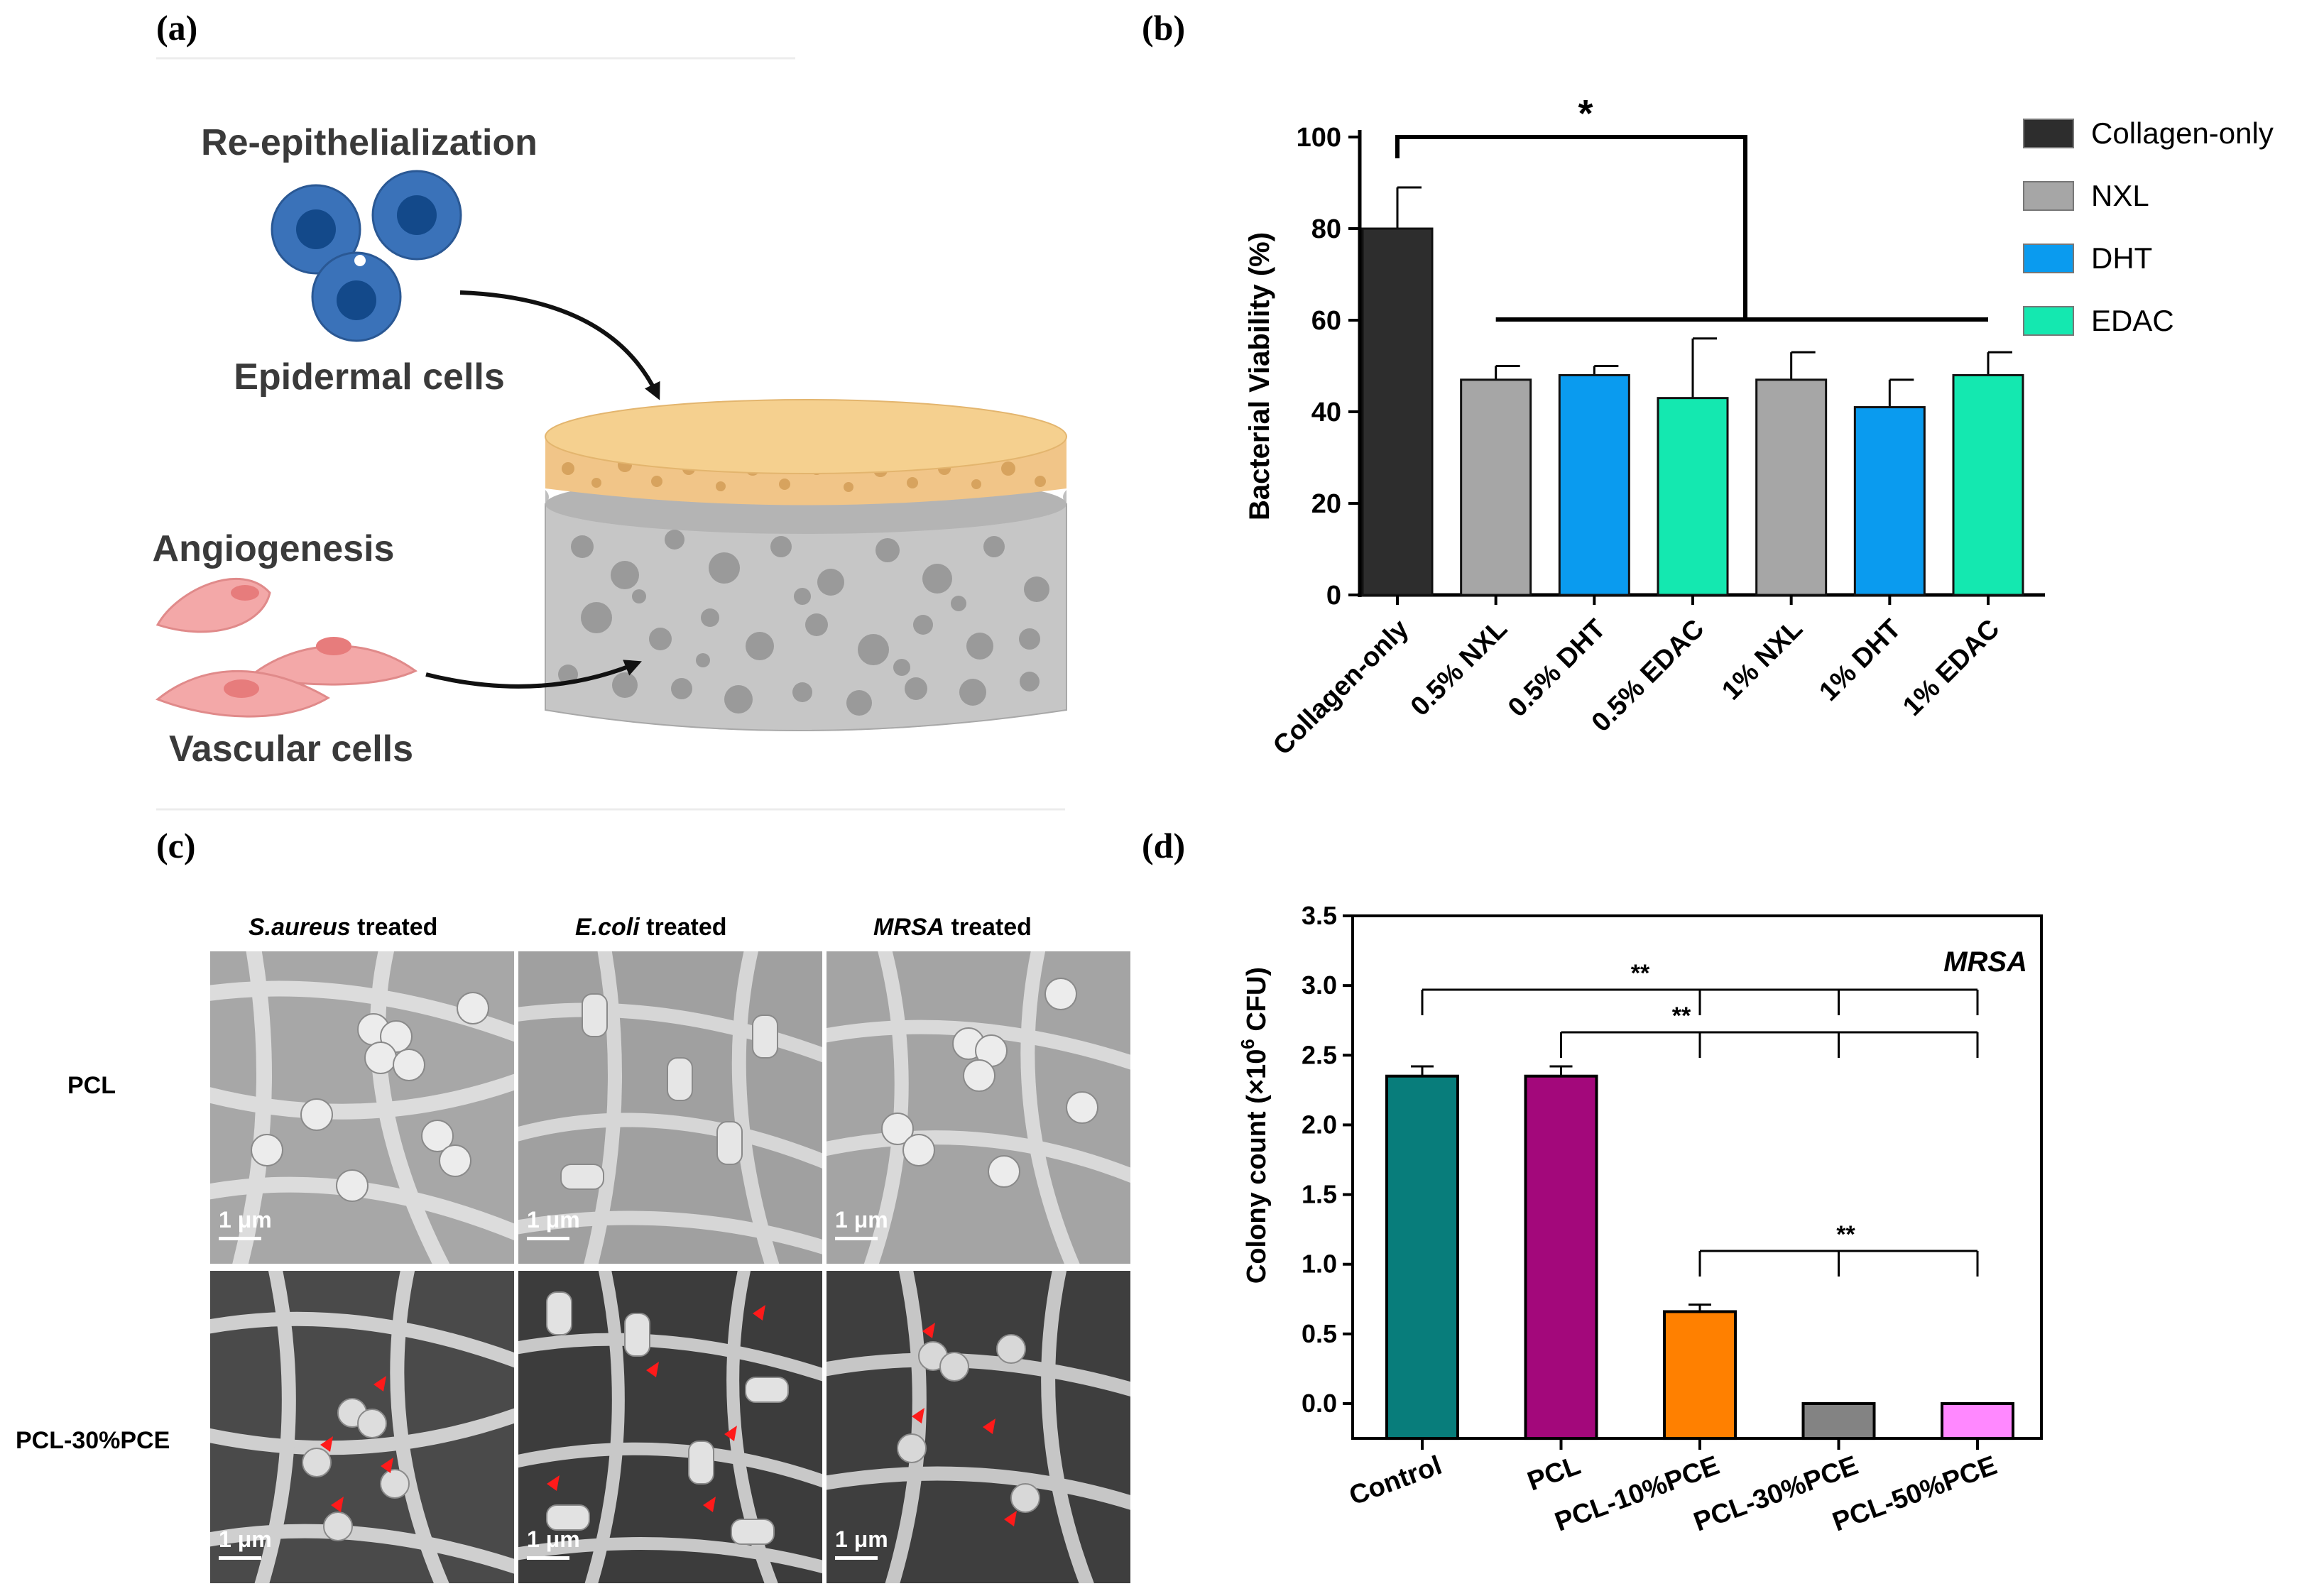 The width and height of the screenshot is (2324, 1596). What do you see at coordinates (1693, 496) in the screenshot?
I see `bar-0-5-edac` at bounding box center [1693, 496].